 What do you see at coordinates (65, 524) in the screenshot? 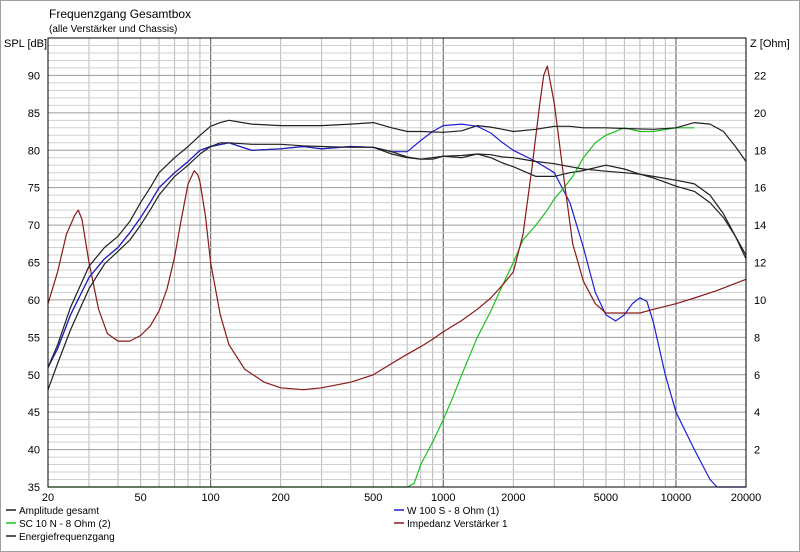
I see `legend-label: SC 10 N - 8 Ohm (2)` at bounding box center [65, 524].